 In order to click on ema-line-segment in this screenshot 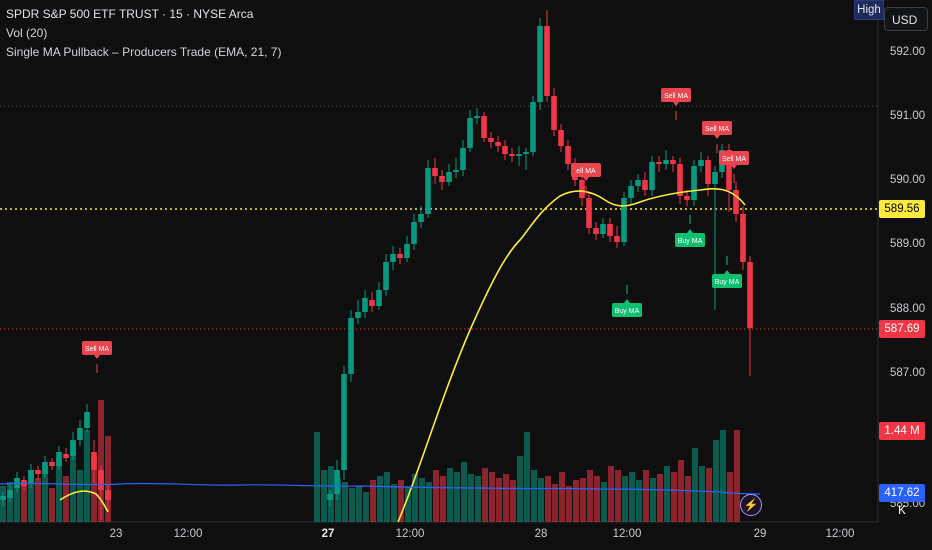, I will do `click(84, 501)`.